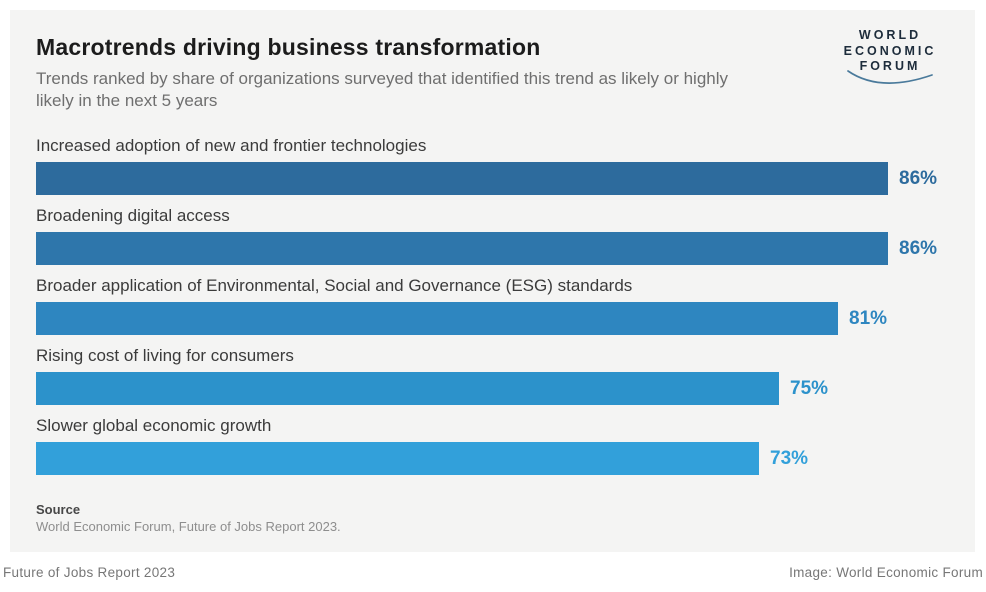 The width and height of the screenshot is (986, 592). What do you see at coordinates (154, 425) in the screenshot?
I see `bar-category-label: Slower global economic growth` at bounding box center [154, 425].